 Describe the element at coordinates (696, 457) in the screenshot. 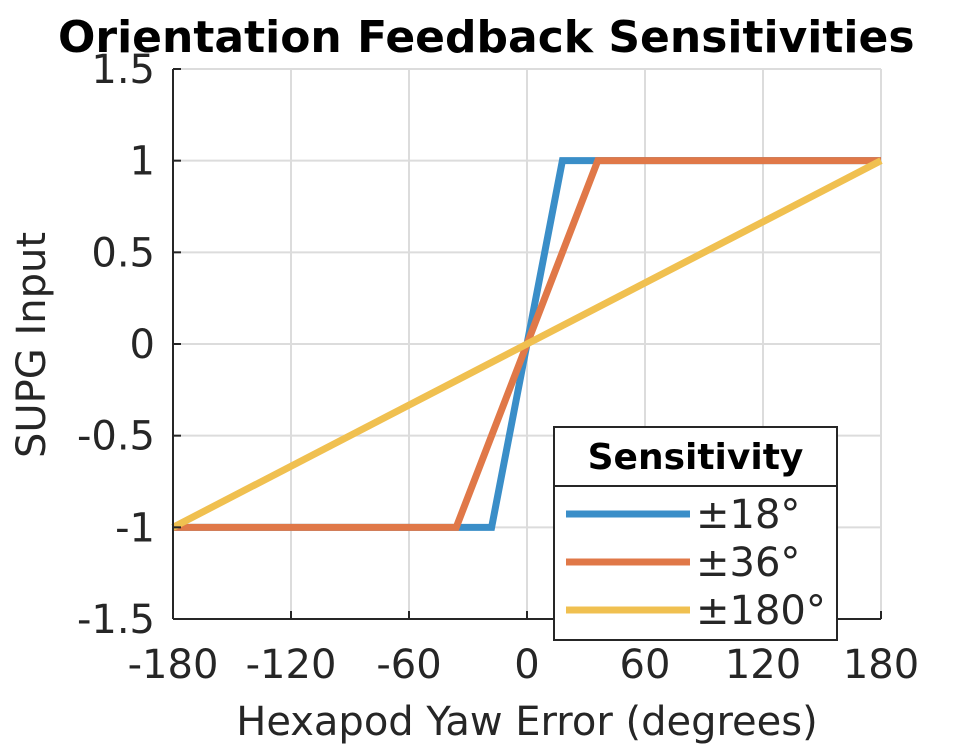

I see `legend-title: Sensitivity` at that location.